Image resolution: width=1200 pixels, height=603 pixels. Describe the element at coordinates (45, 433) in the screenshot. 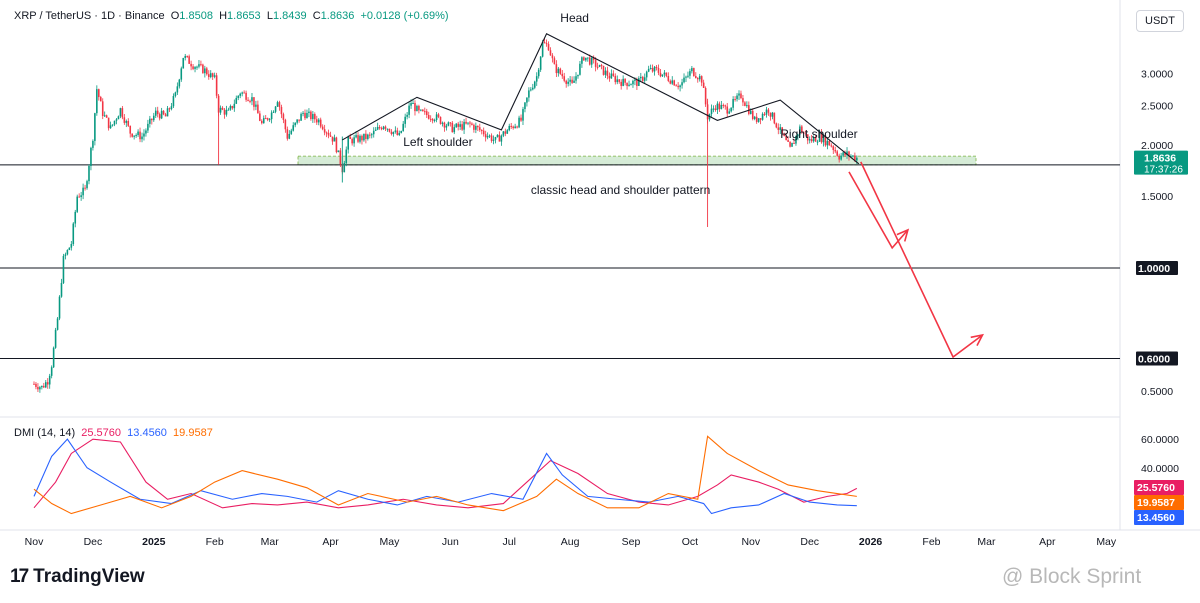

I see `dmi-label: DMI (14, 14)` at that location.